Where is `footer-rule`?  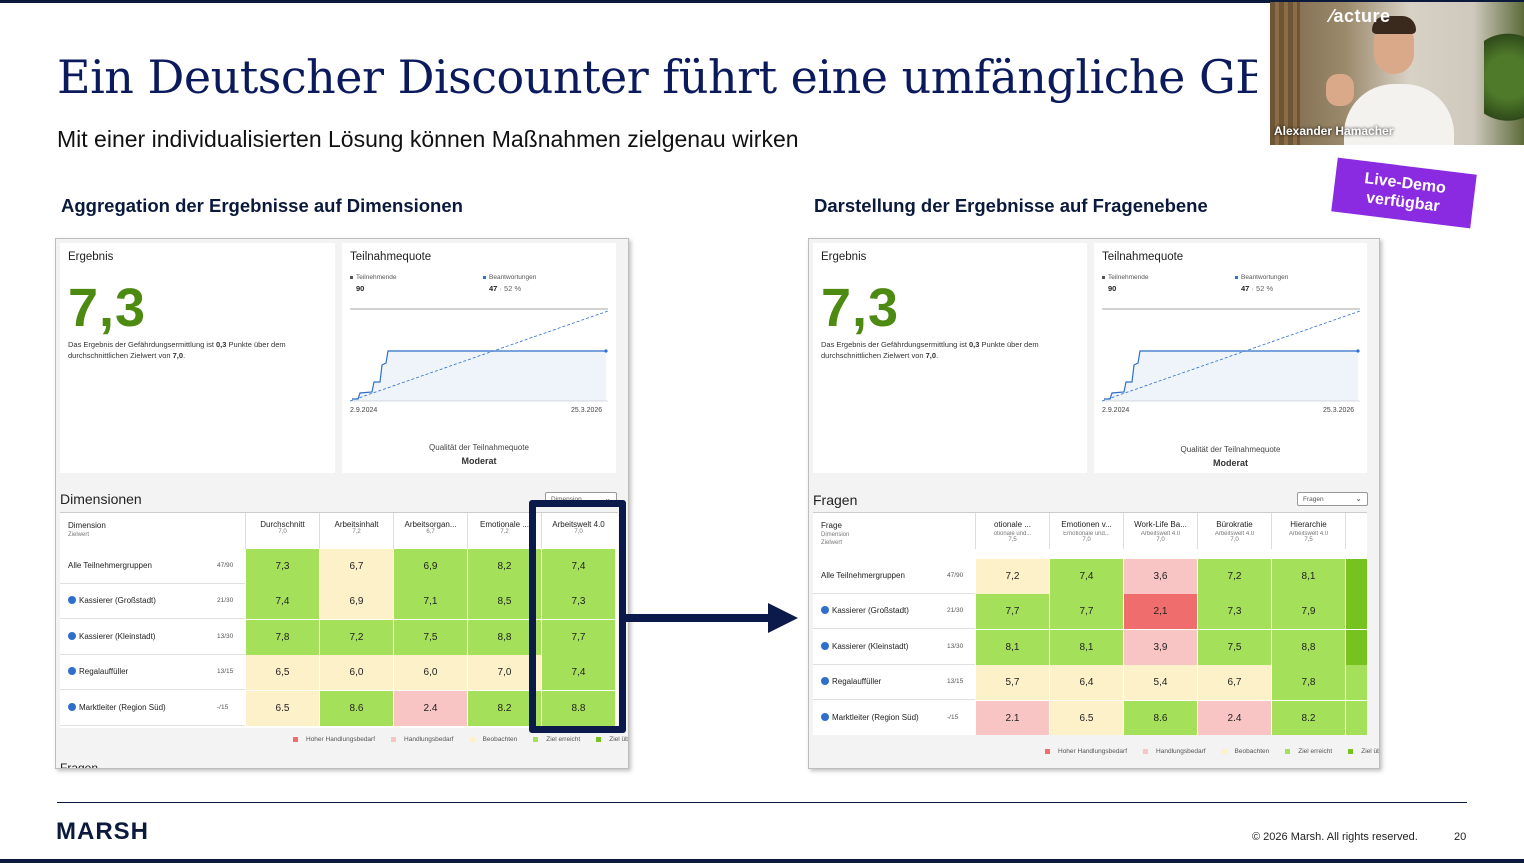
footer-rule is located at coordinates (762, 802).